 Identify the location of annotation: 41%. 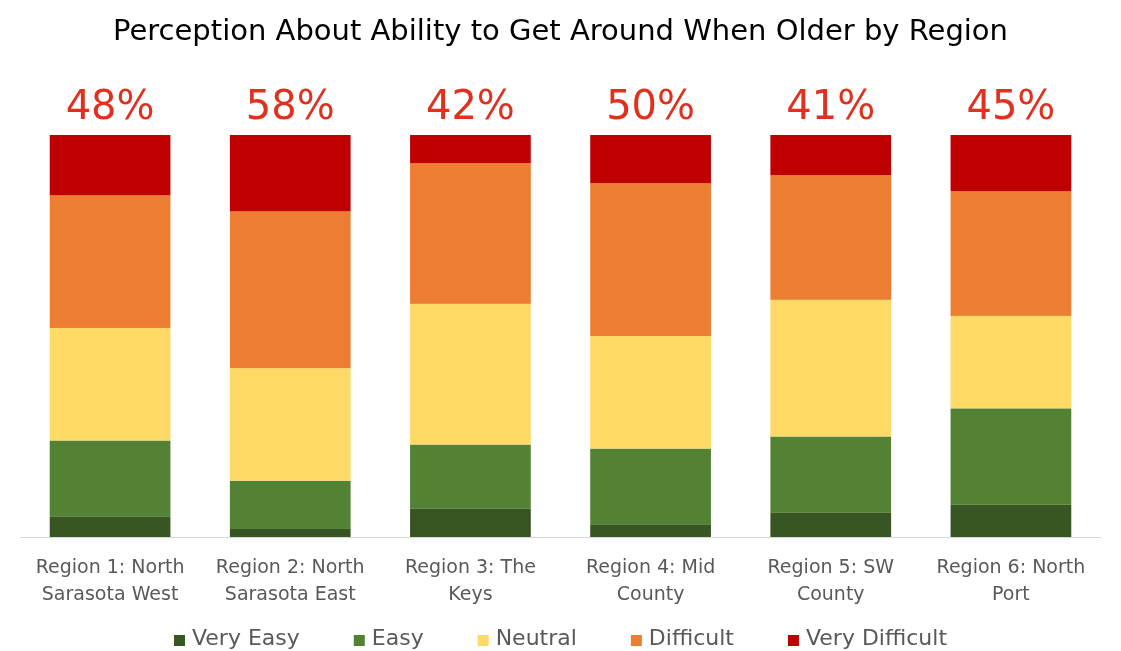
(831, 105).